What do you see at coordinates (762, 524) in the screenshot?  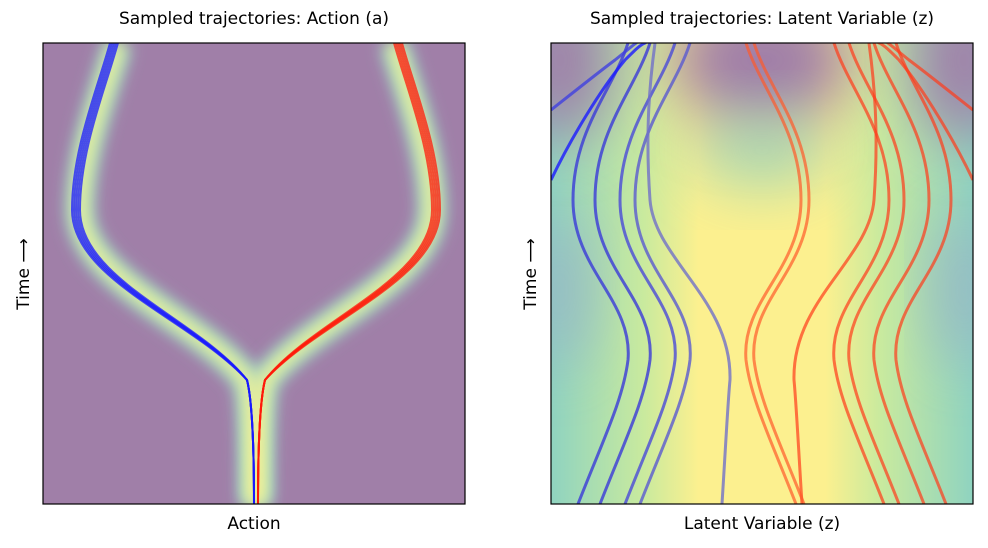 I see `x-axis-label: Latent Variable (z)` at bounding box center [762, 524].